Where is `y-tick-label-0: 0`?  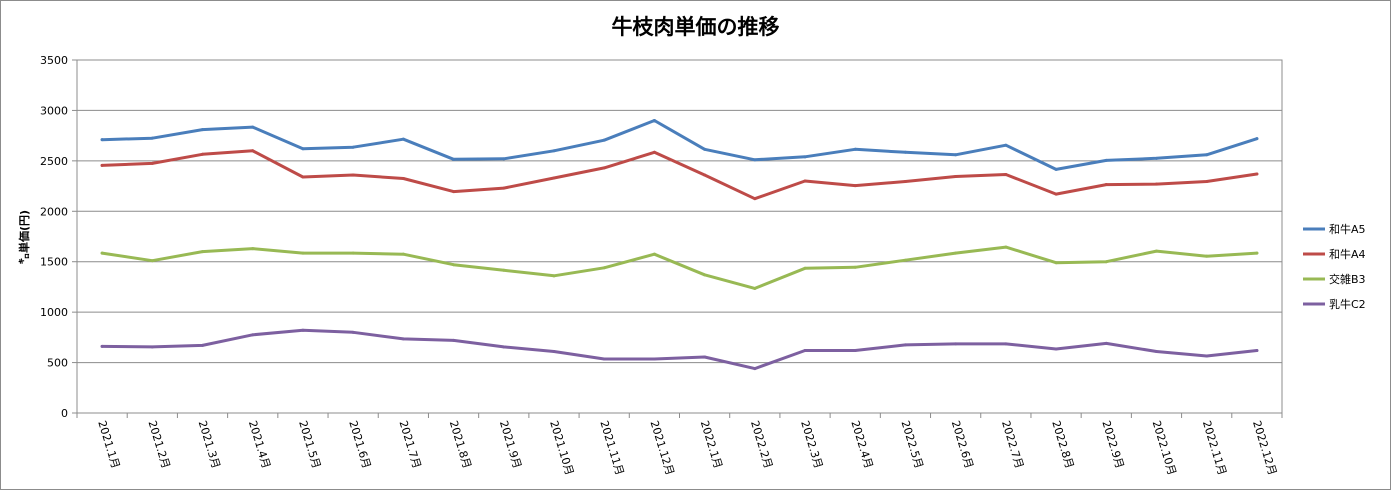 y-tick-label-0: 0 is located at coordinates (64, 413).